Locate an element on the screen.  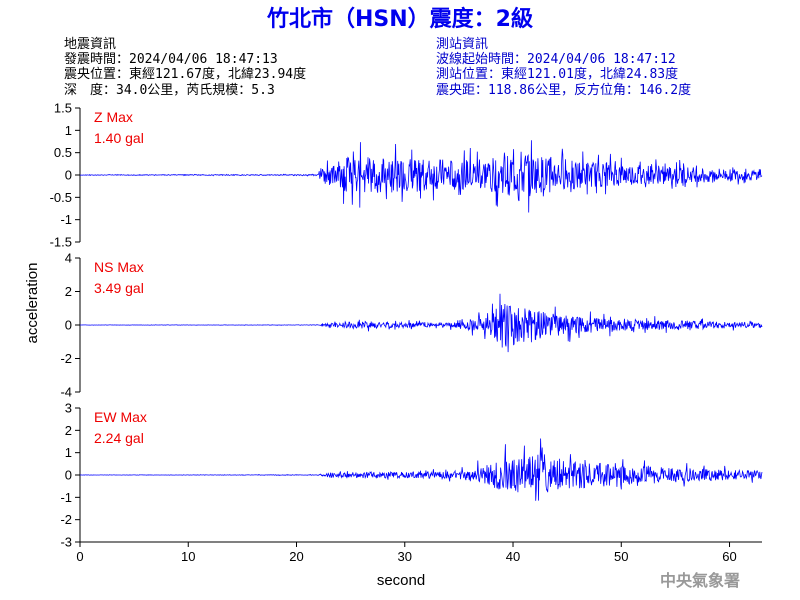
max-value-ns: 3.49 gal is located at coordinates (119, 288).